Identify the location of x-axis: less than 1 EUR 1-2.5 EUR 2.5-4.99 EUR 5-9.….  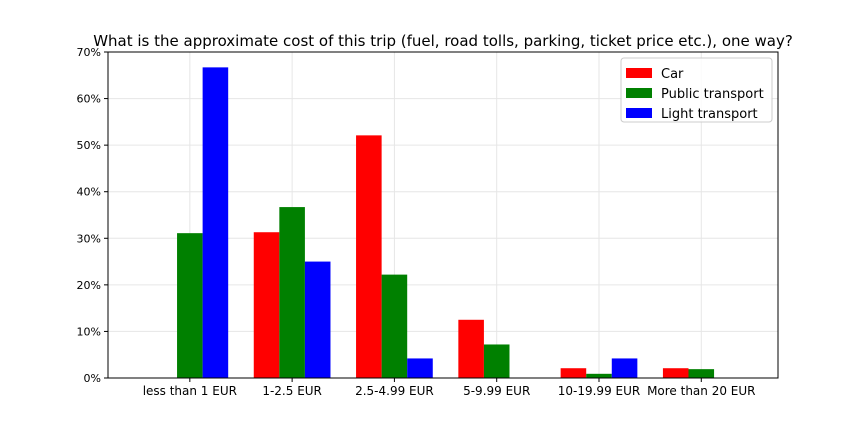
(449, 388).